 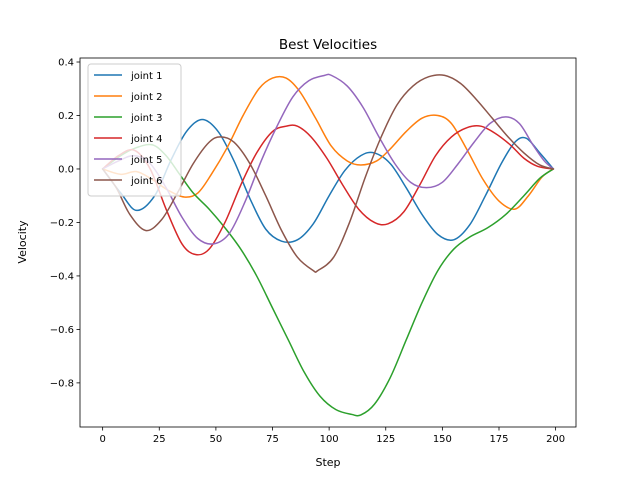 I want to click on x-tick-label: 200, so click(x=555, y=439).